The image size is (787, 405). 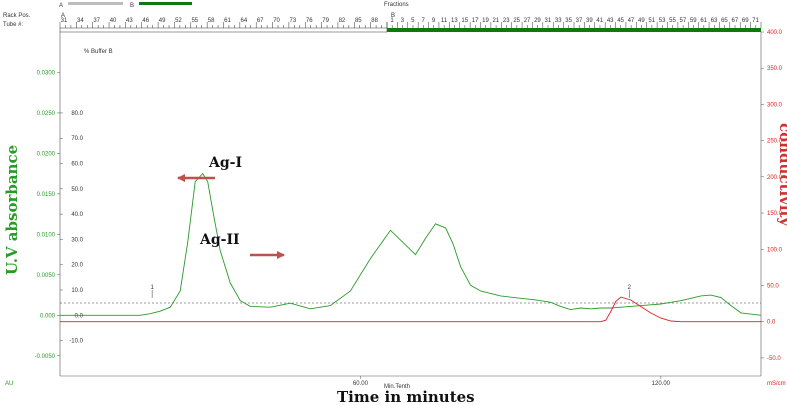 What do you see at coordinates (293, 21) in the screenshot?
I see `fraction-number: 73` at bounding box center [293, 21].